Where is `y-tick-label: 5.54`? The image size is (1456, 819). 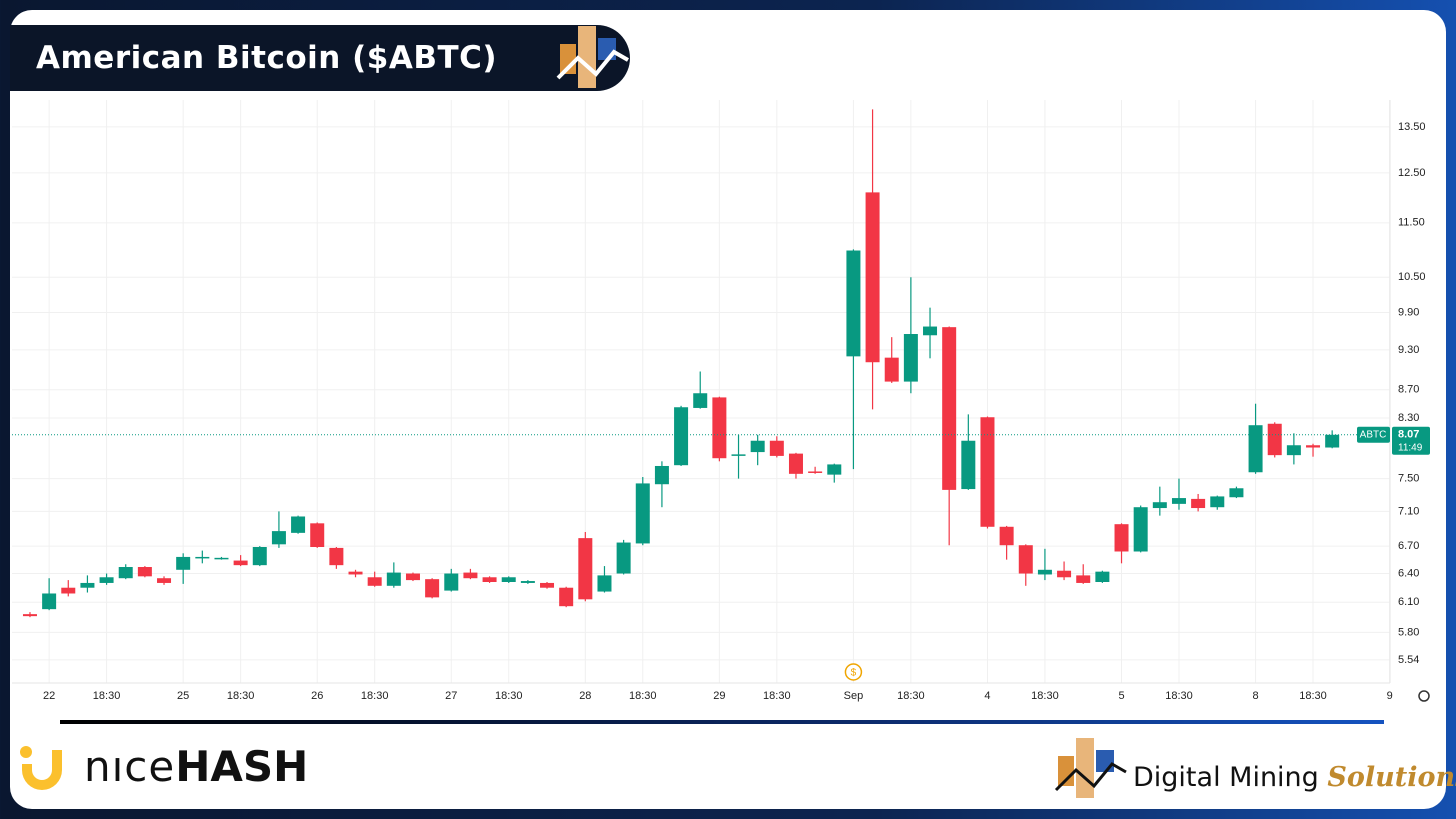 y-tick-label: 5.54 is located at coordinates (1408, 660).